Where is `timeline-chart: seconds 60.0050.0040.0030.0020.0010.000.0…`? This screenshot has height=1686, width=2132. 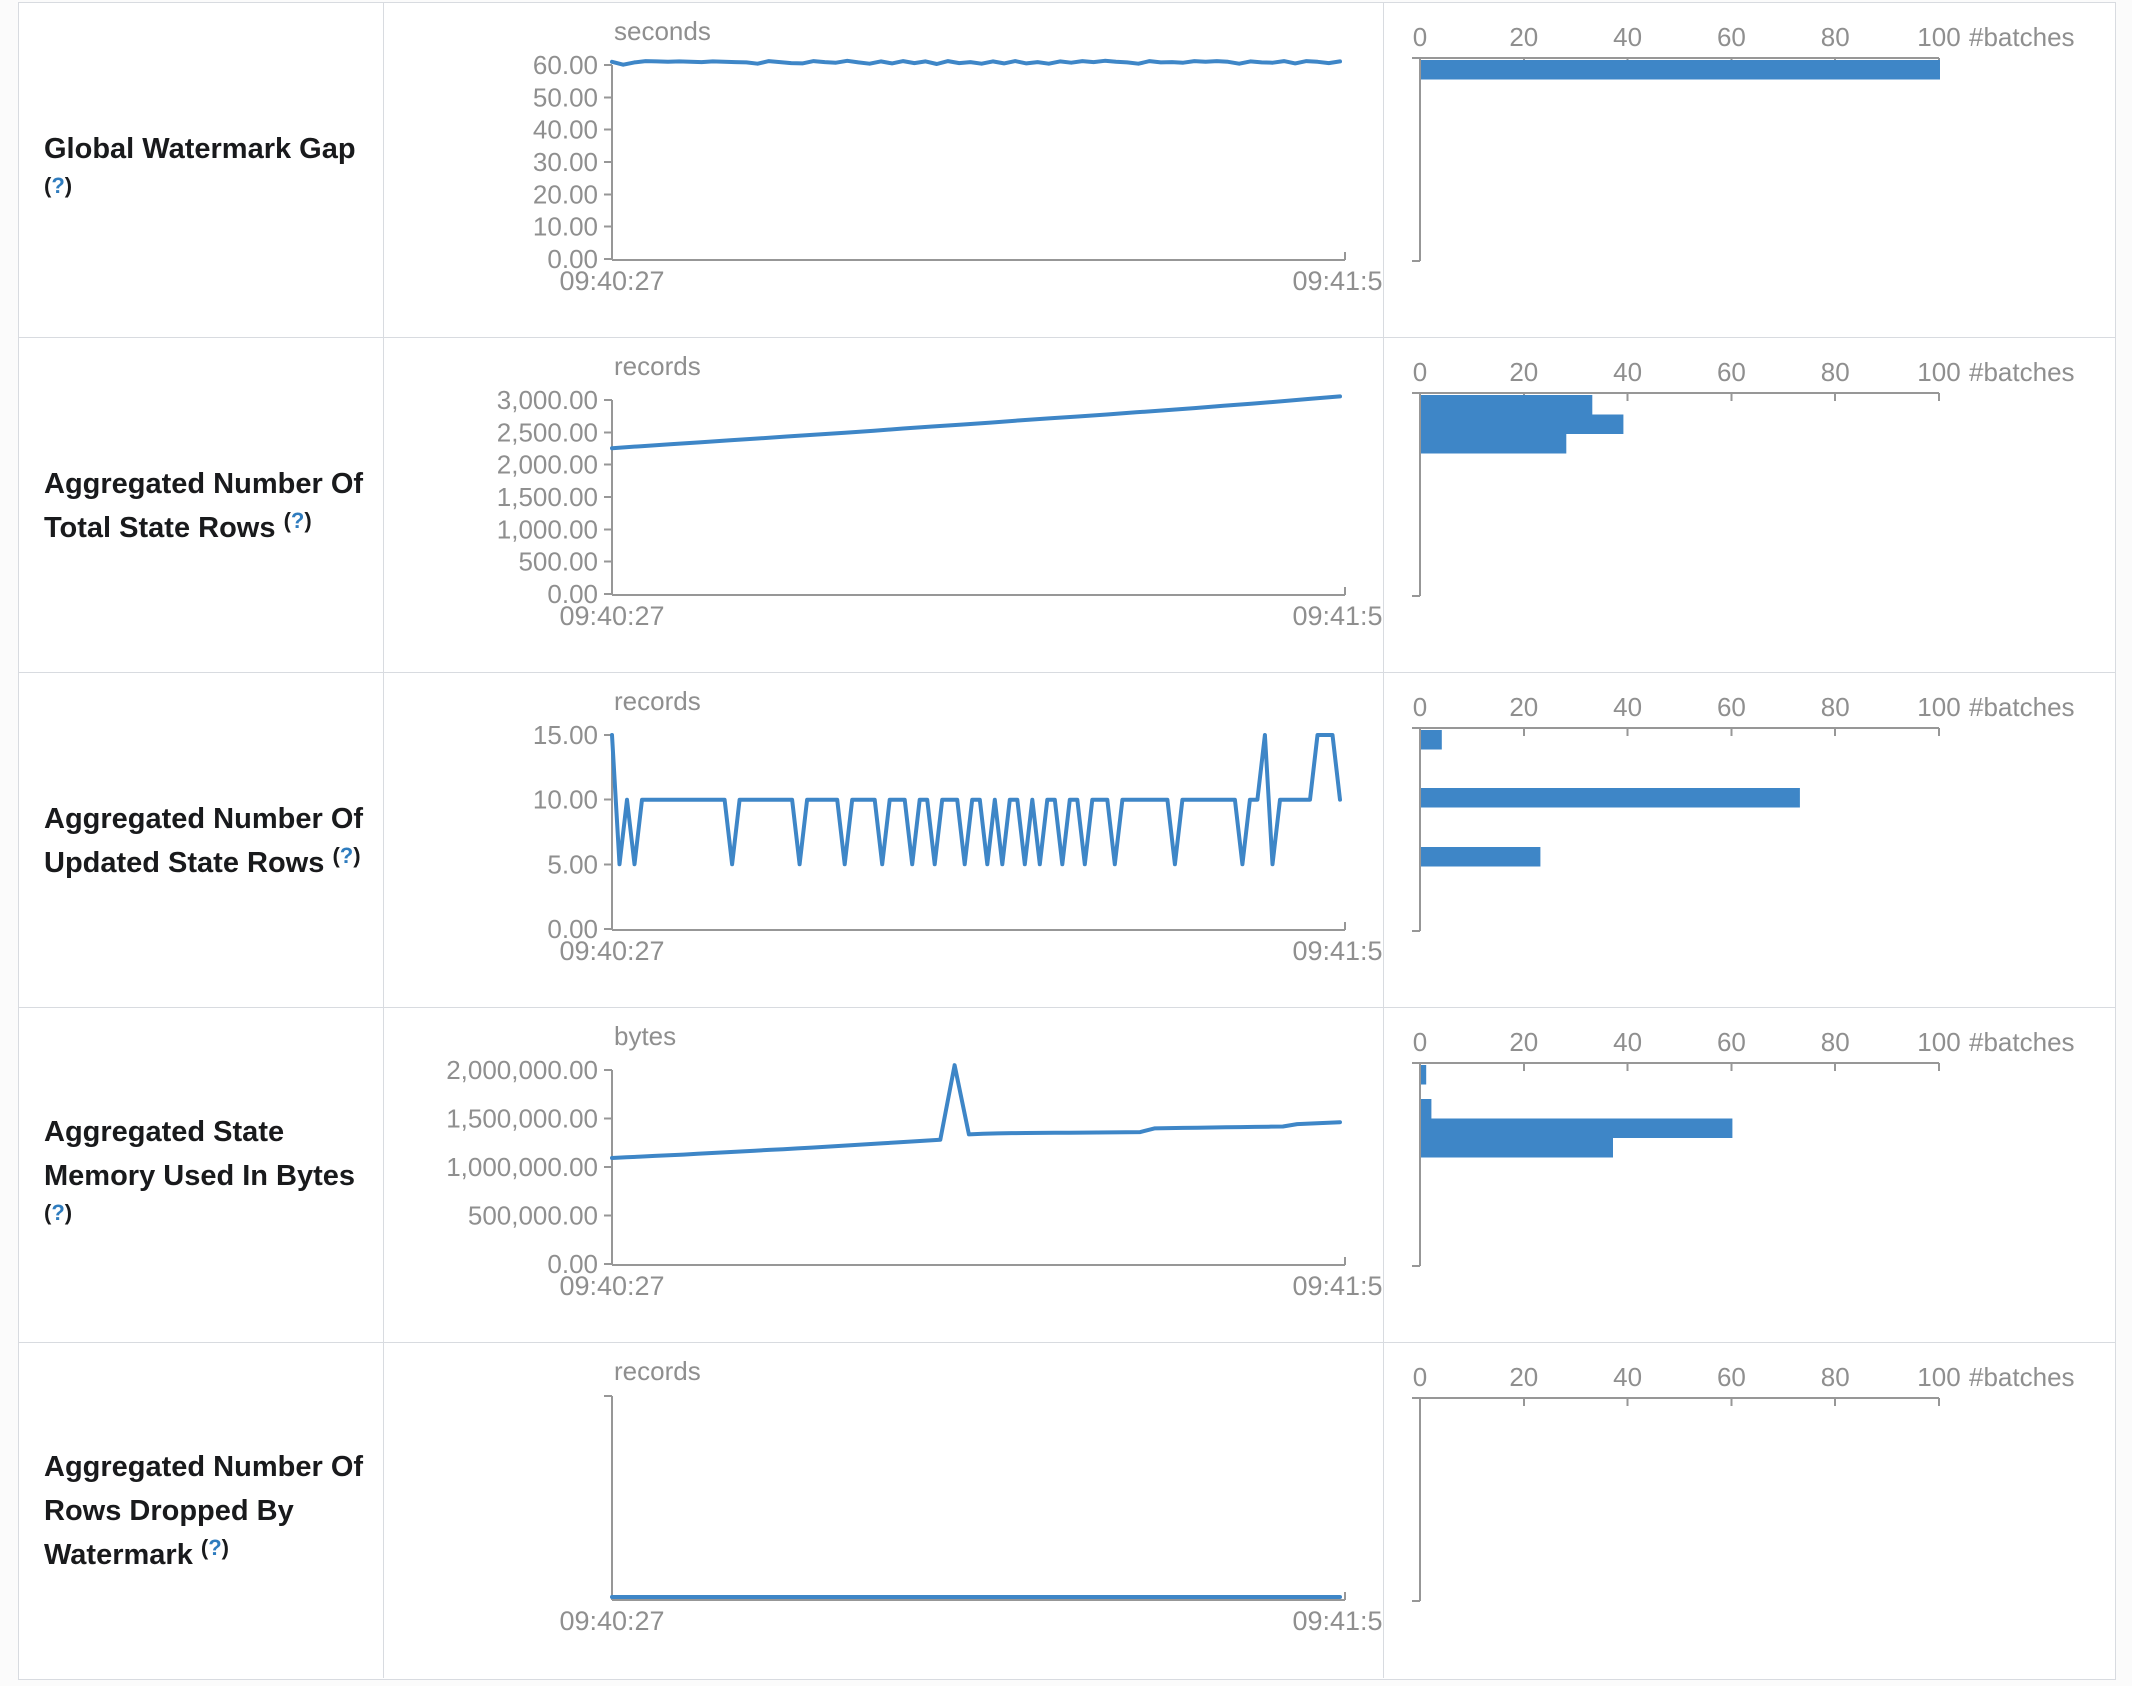
timeline-chart: seconds 60.0050.0040.0030.0020.0010.000.0… is located at coordinates (958, 156).